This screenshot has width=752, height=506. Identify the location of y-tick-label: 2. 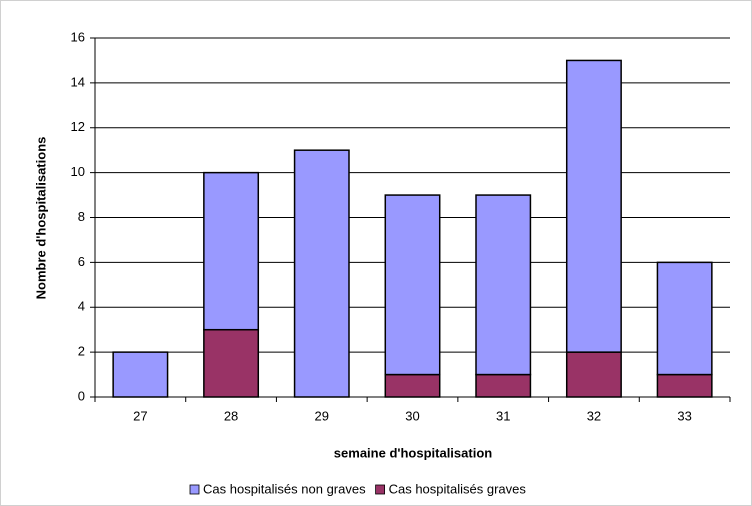
(81, 351).